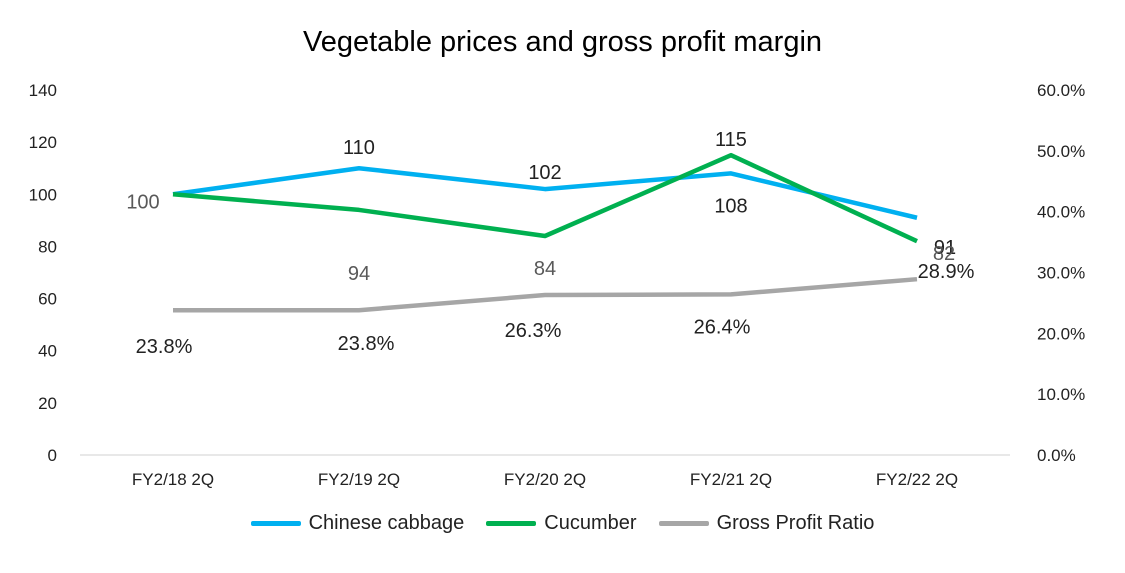  I want to click on y-left-tick-label: 100, so click(43, 194).